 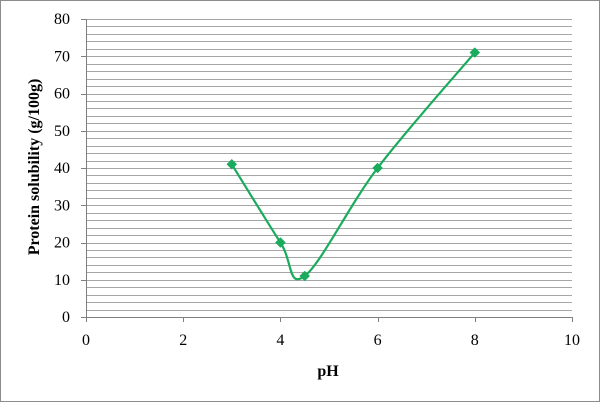 I want to click on x-tick-labels: 0 2 4 6 8 10, so click(x=331, y=340).